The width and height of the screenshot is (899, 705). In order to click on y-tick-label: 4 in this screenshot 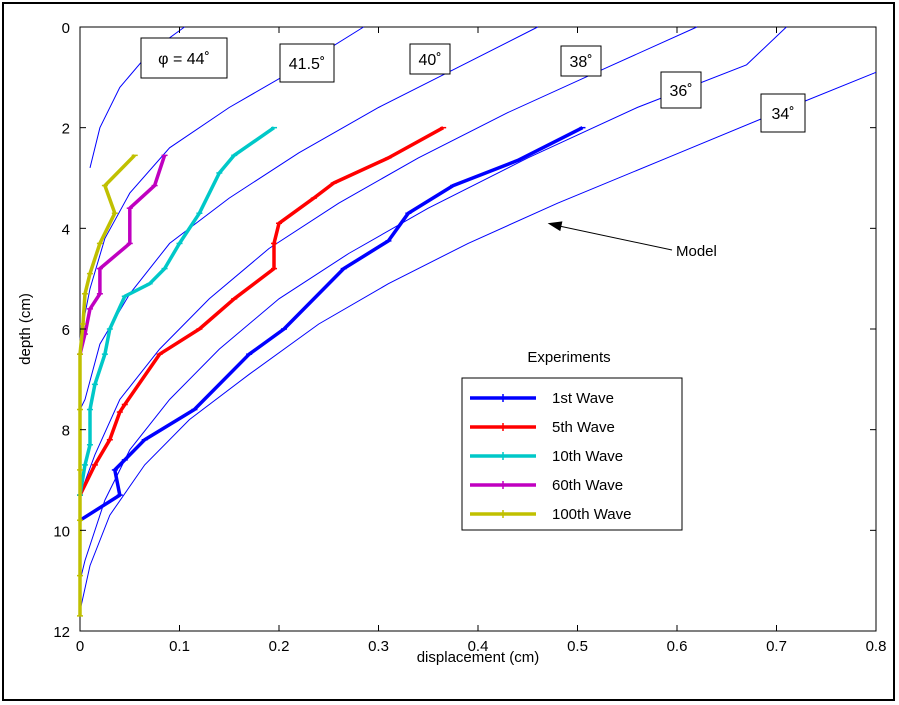, I will do `click(66, 229)`.